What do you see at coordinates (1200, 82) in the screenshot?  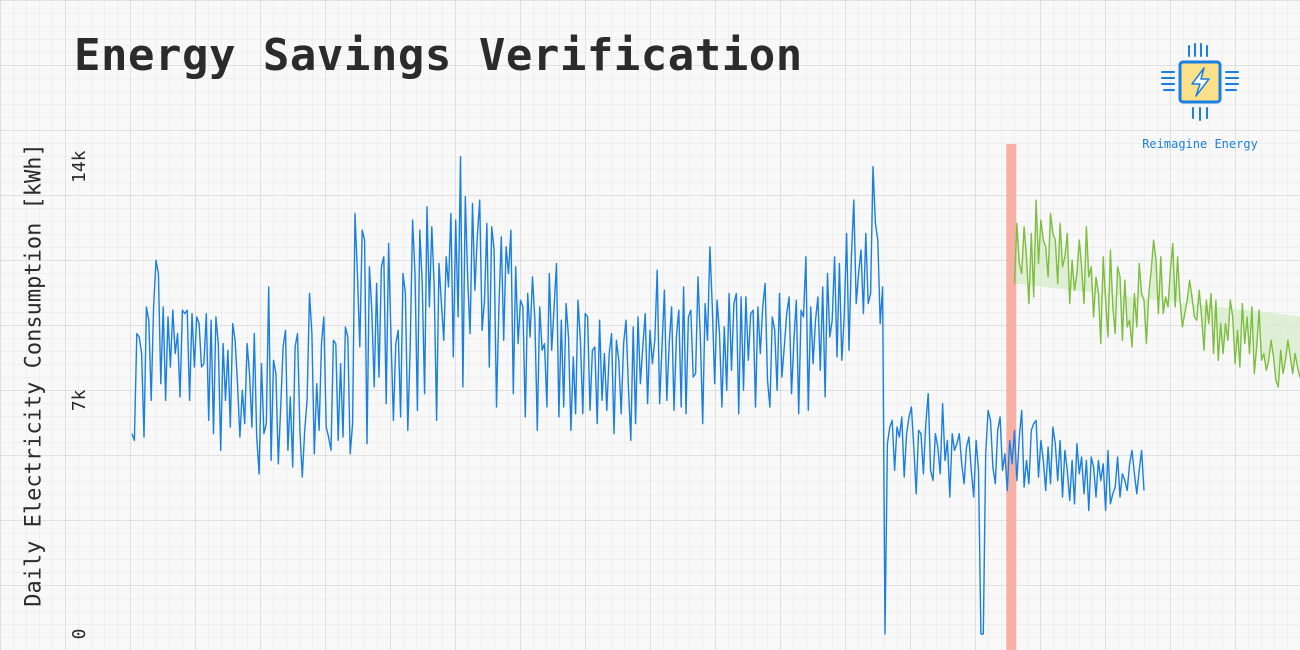 I see `chip-lightning-icon` at bounding box center [1200, 82].